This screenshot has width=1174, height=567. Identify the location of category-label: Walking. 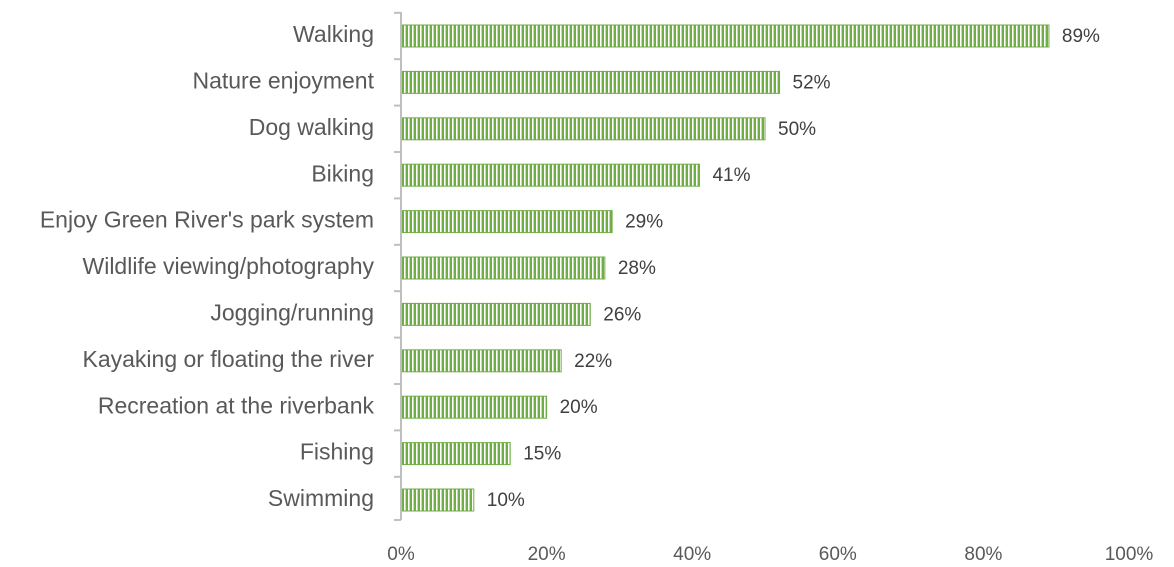
(333, 34).